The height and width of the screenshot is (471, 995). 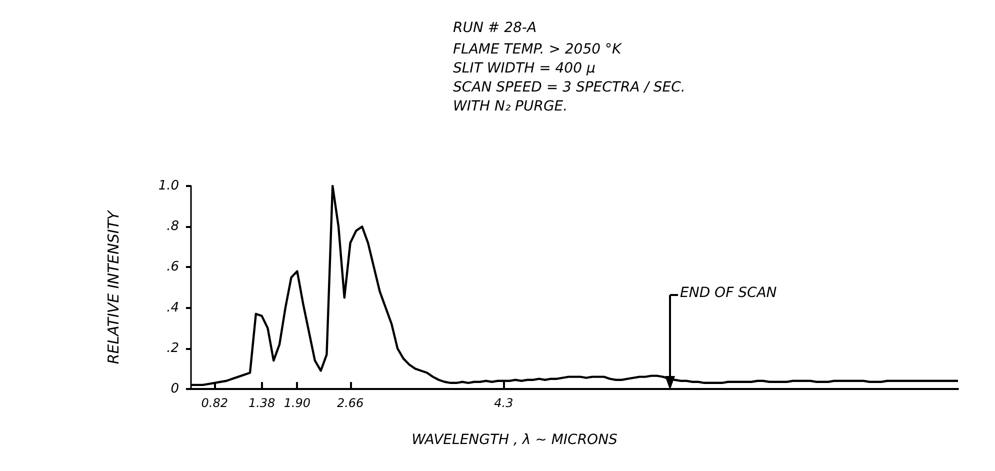 I want to click on x-tick-label: 1.38, so click(x=262, y=403).